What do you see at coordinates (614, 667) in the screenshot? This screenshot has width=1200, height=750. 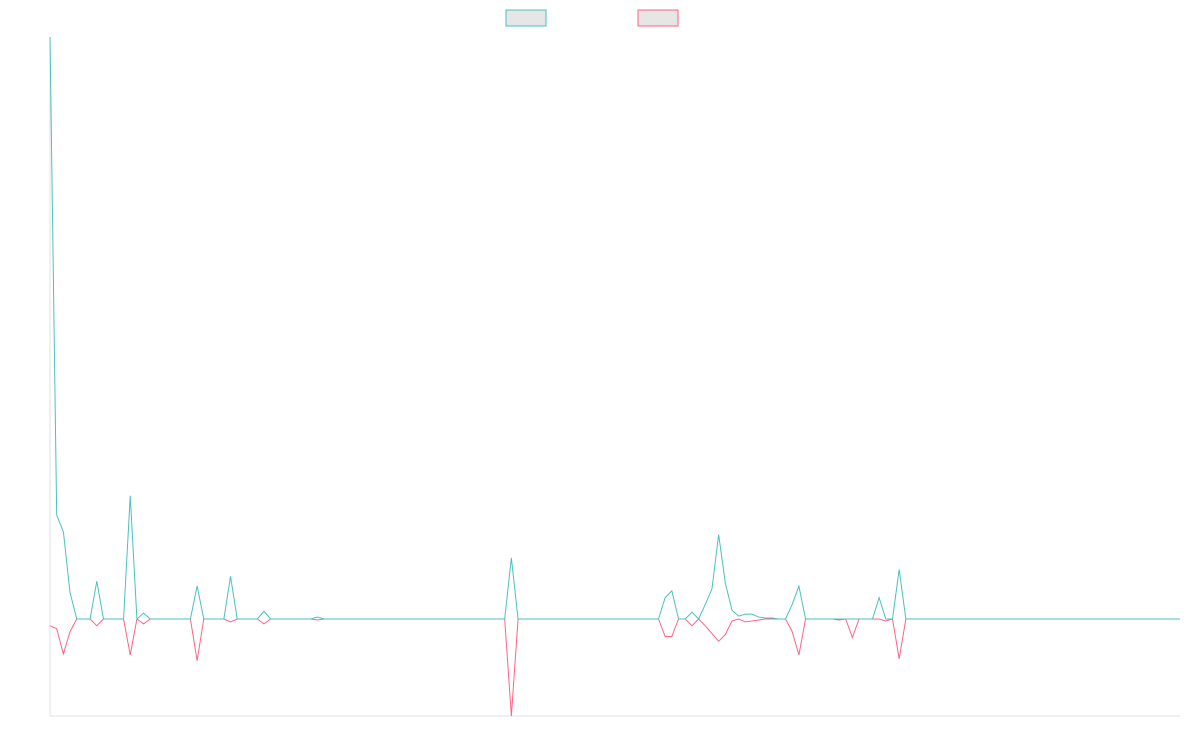 I see `series-line` at bounding box center [614, 667].